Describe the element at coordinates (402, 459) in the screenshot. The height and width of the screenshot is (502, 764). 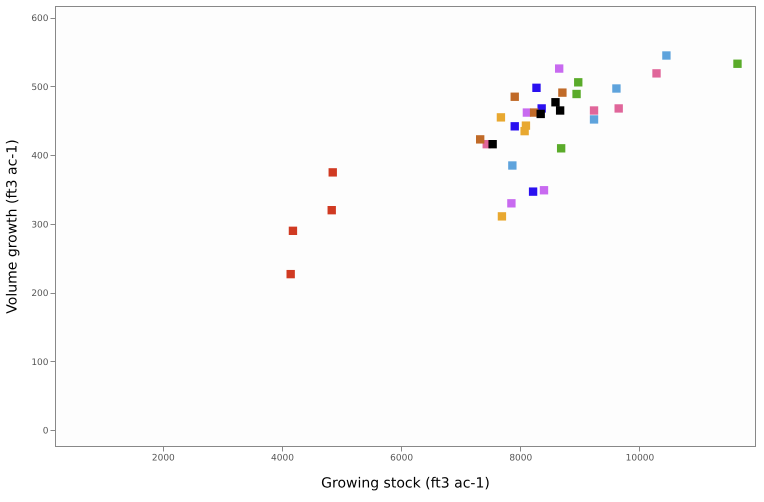
I see `x-tick-label: 6000` at that location.